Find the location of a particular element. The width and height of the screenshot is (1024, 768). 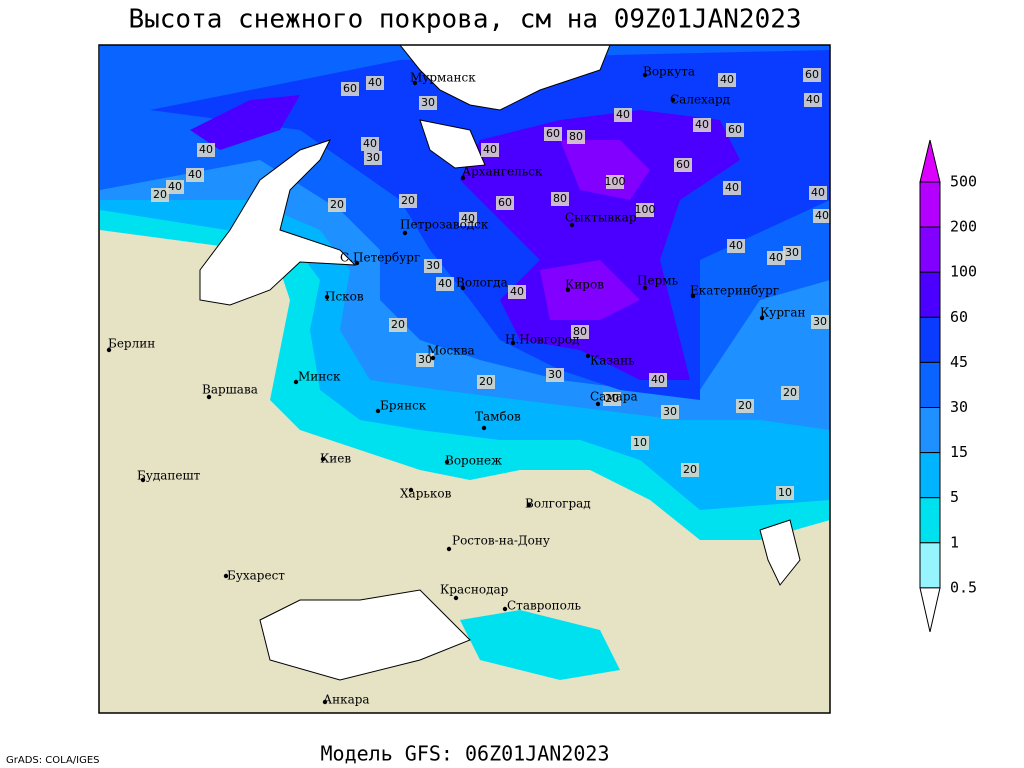

model-label: Модель GFS: 06Z01JAN2023 is located at coordinates (465, 754).